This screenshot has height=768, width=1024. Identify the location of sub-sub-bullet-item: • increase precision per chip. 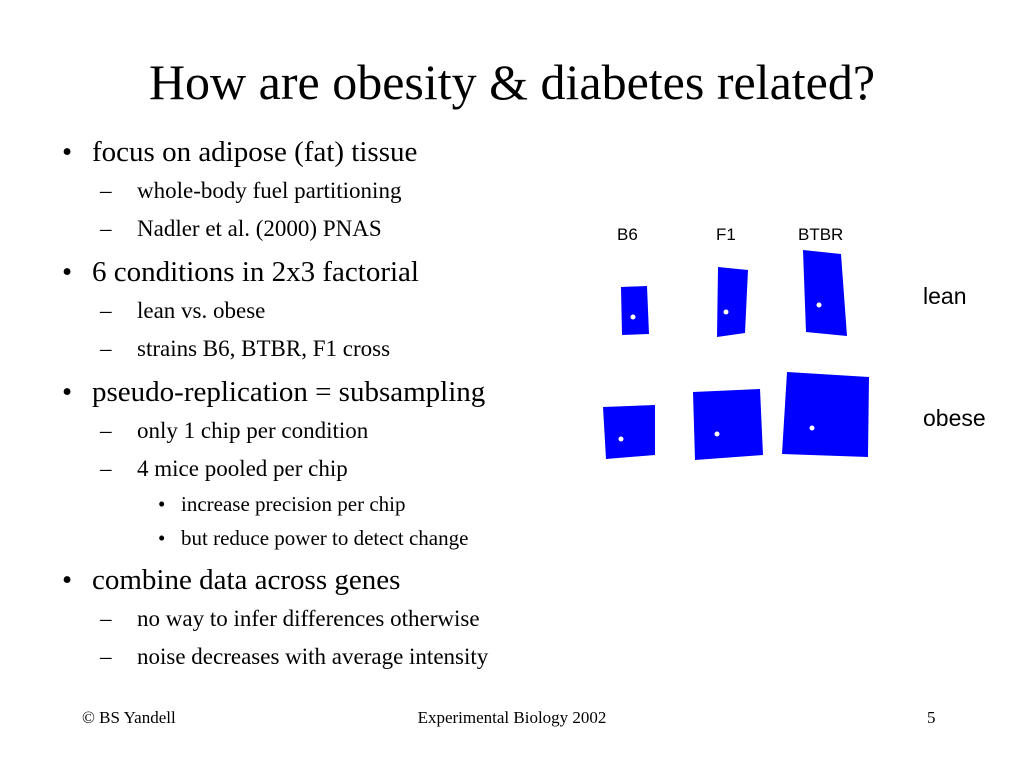
(281, 504).